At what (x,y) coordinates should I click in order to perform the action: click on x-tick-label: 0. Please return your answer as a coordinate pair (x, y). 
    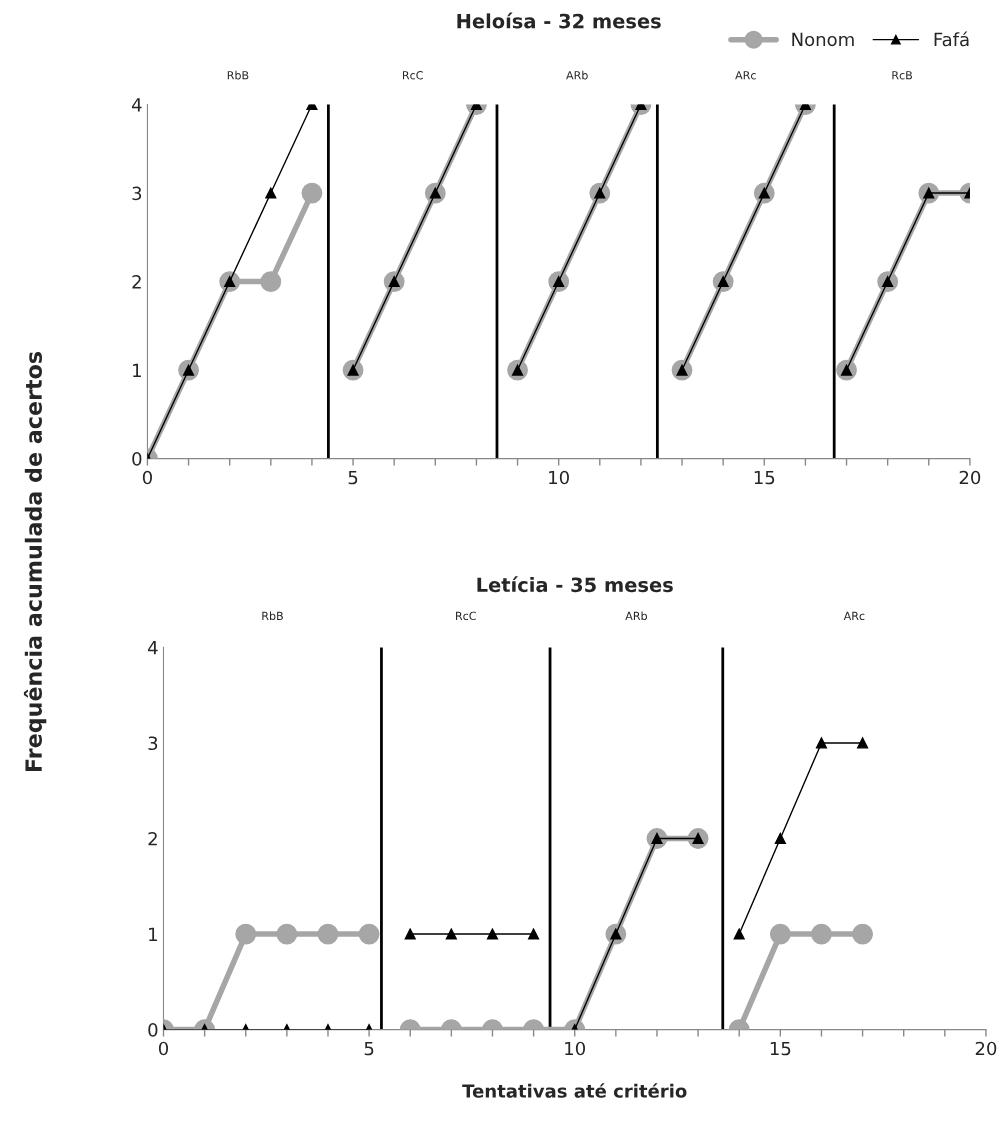
    Looking at the image, I should click on (163, 1048).